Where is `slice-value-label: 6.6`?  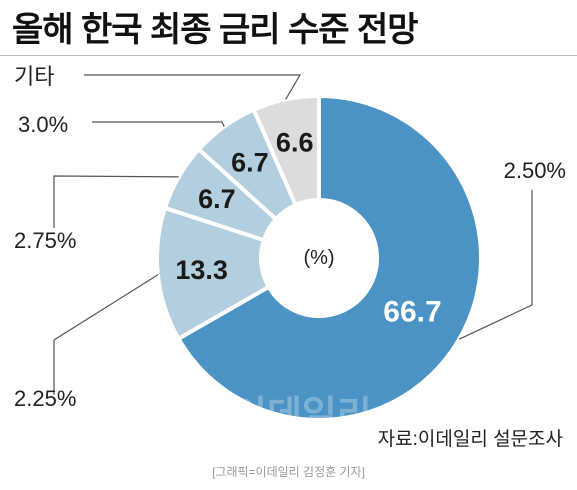 slice-value-label: 6.6 is located at coordinates (295, 143).